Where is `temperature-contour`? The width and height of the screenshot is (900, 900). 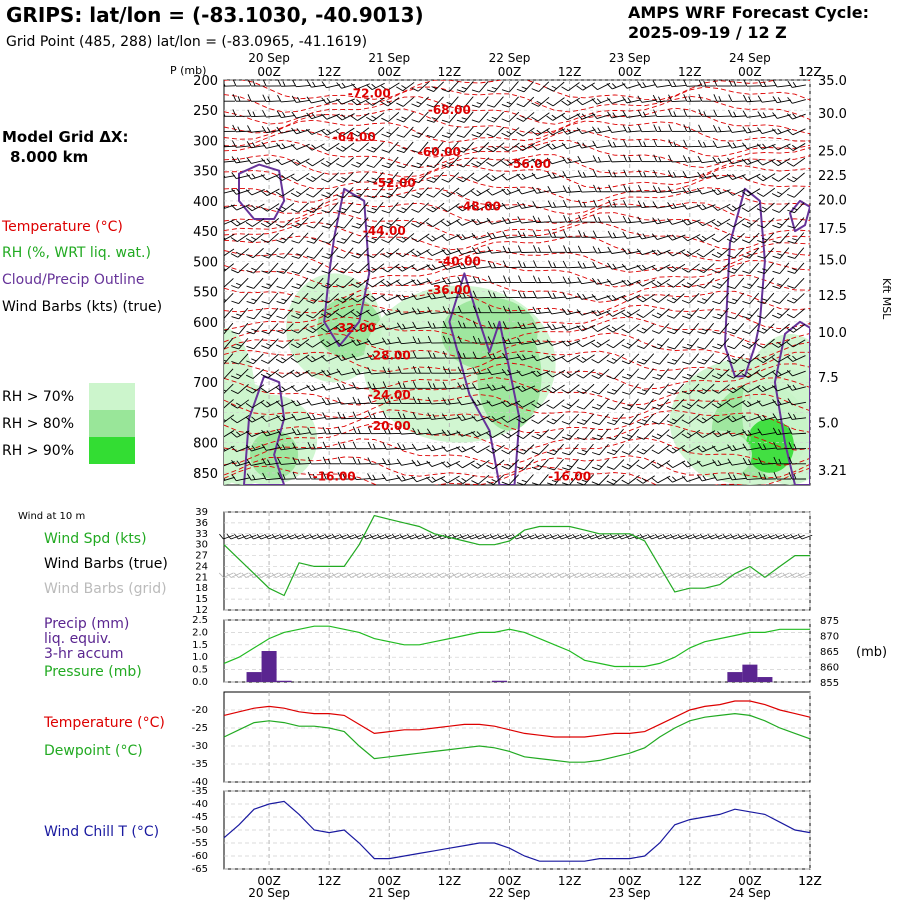 temperature-contour is located at coordinates (517, 248).